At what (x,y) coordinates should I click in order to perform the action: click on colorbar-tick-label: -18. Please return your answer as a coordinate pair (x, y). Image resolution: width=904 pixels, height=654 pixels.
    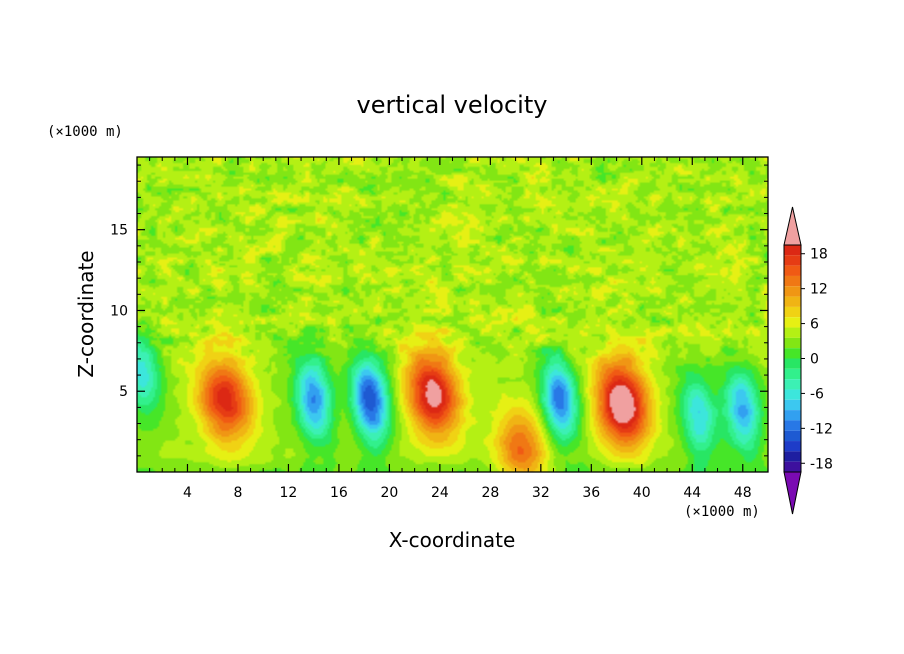
    Looking at the image, I should click on (821, 464).